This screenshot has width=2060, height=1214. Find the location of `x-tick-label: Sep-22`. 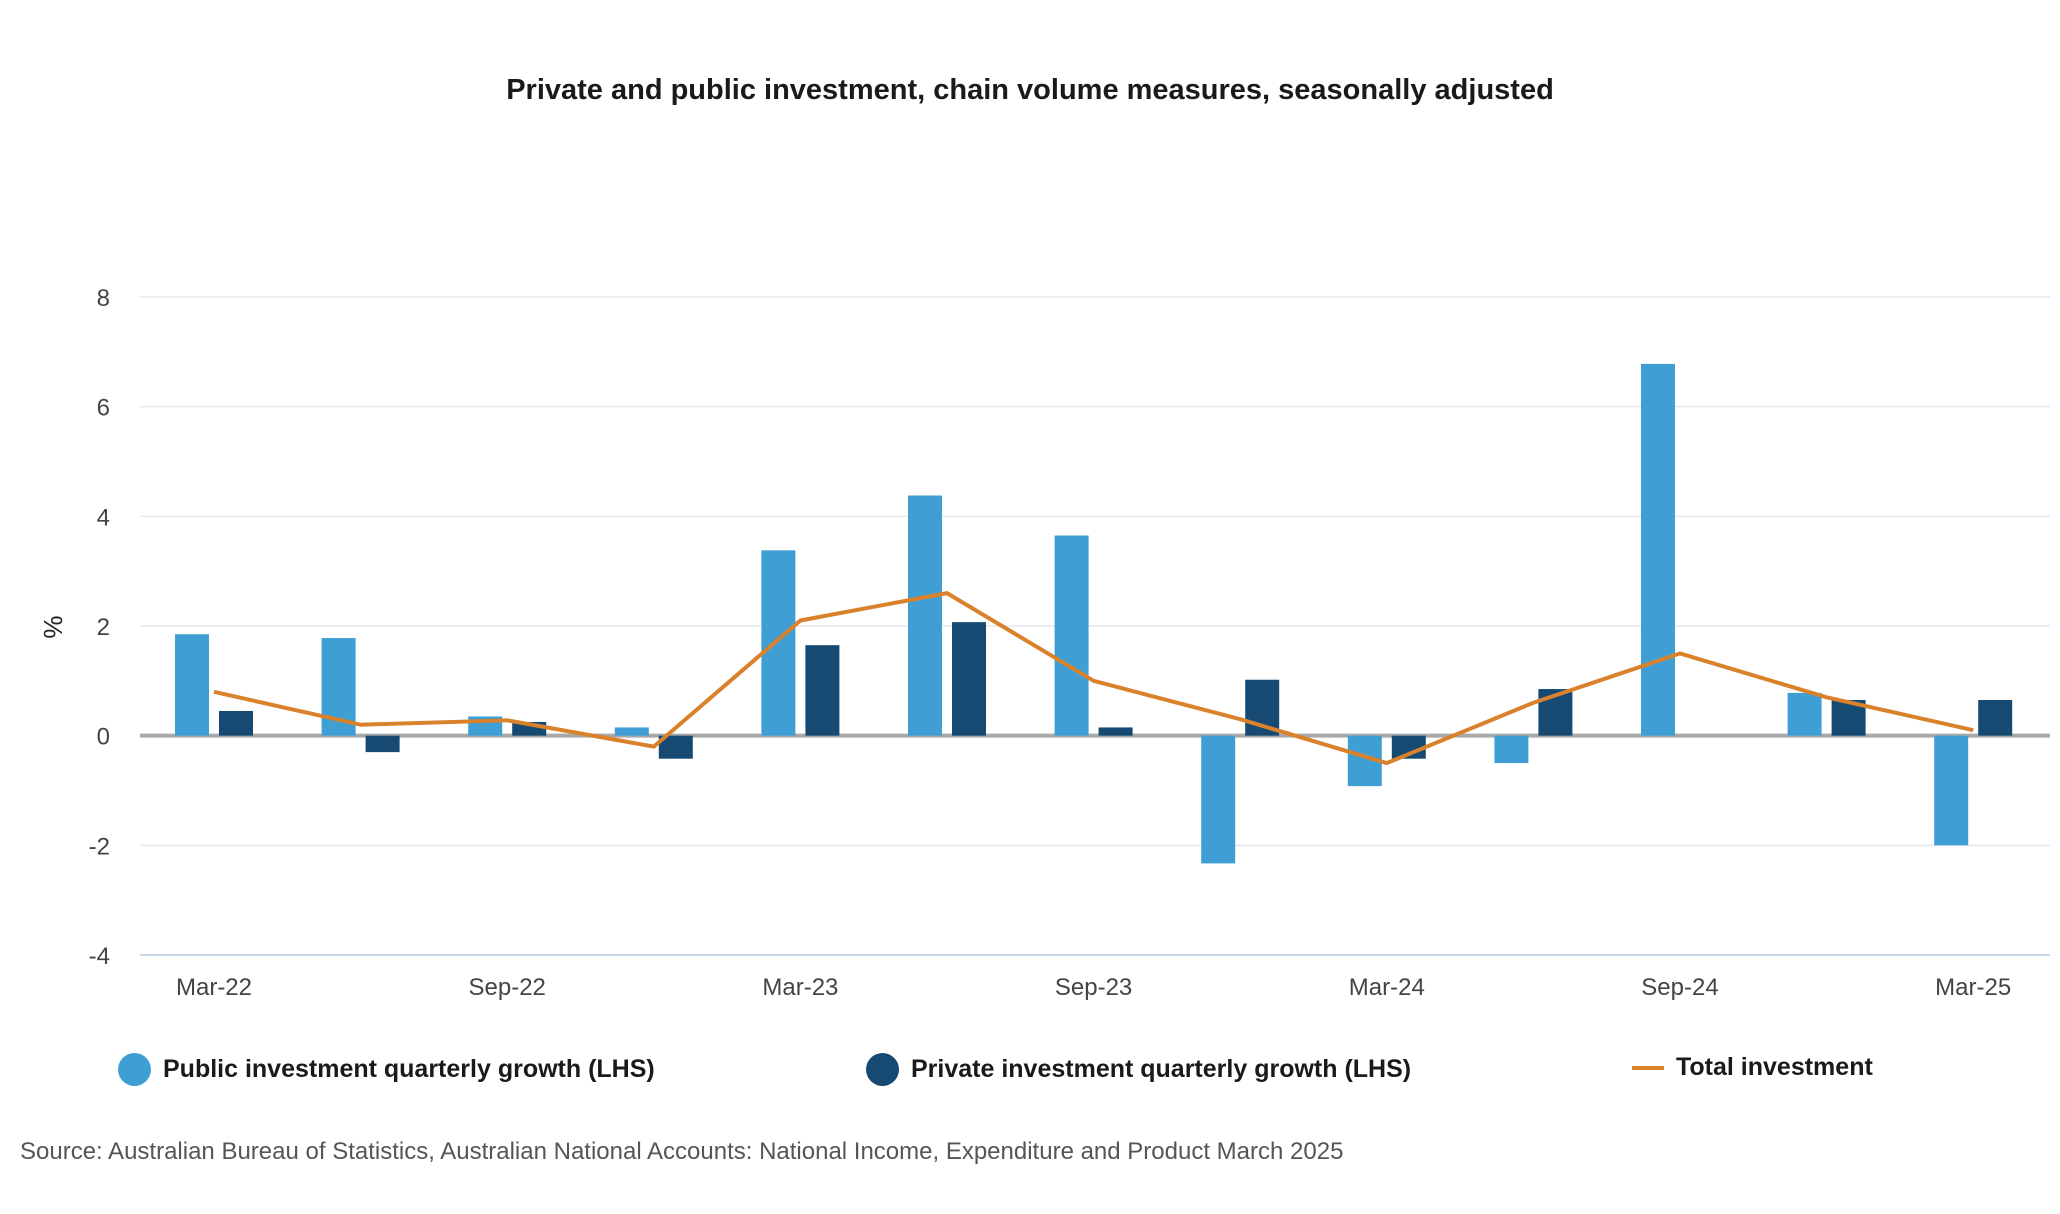

x-tick-label: Sep-22 is located at coordinates (507, 987).